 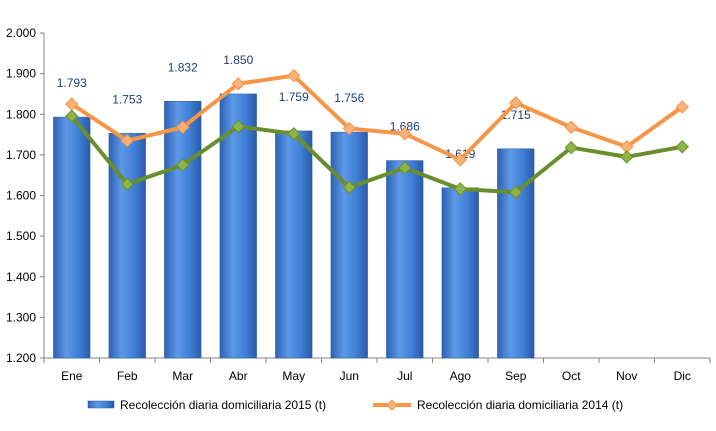 What do you see at coordinates (21, 74) in the screenshot?
I see `y-tick-label: 1.900` at bounding box center [21, 74].